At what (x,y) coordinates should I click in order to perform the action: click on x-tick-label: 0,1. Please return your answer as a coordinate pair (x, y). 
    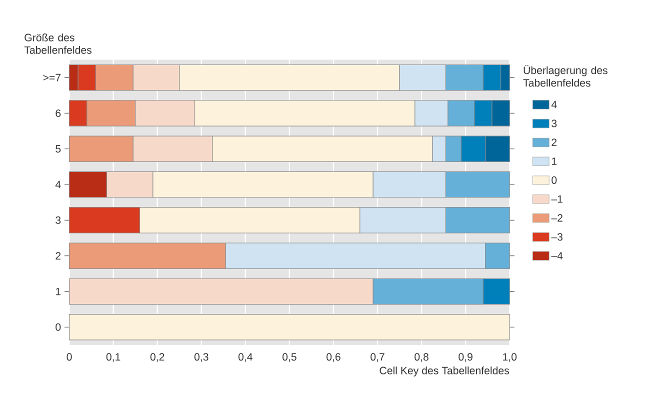
    Looking at the image, I should click on (113, 357).